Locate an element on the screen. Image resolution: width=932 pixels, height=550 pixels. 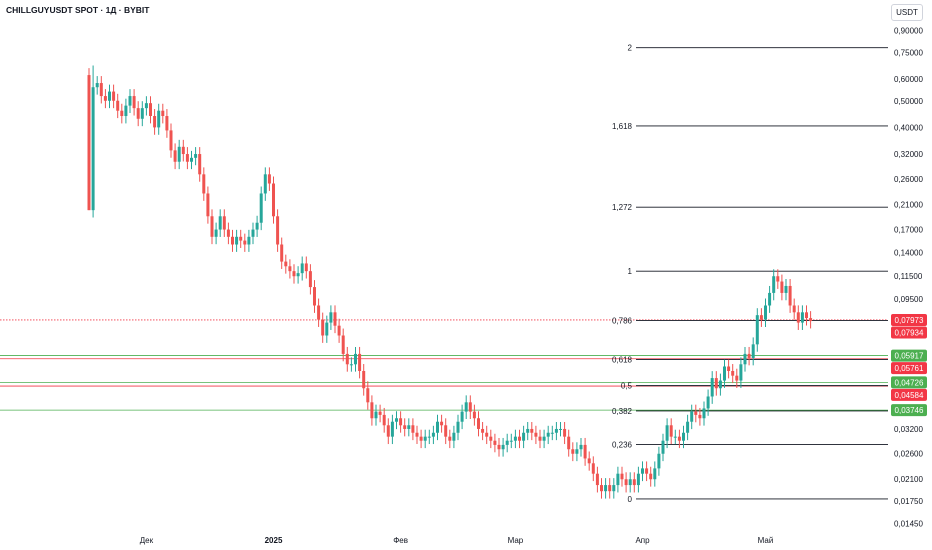
chart-title: CHILLGUYUSDT SPOT · 1Д · BYBIT is located at coordinates (78, 10).